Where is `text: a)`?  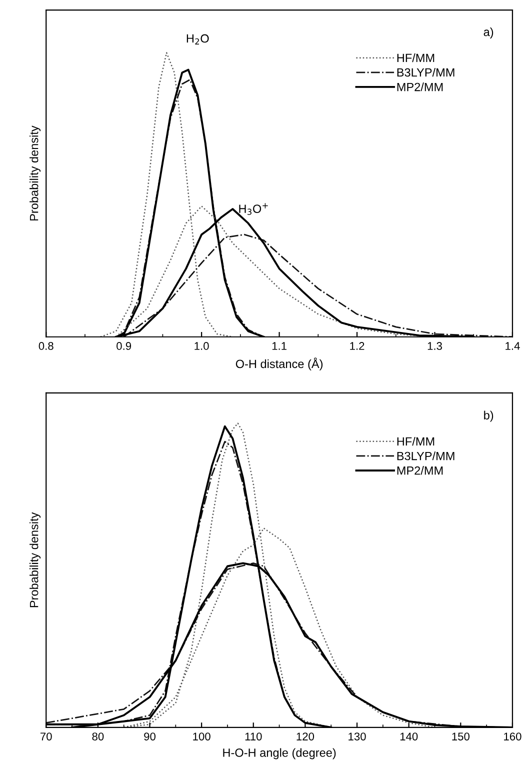 text: a) is located at coordinates (489, 32).